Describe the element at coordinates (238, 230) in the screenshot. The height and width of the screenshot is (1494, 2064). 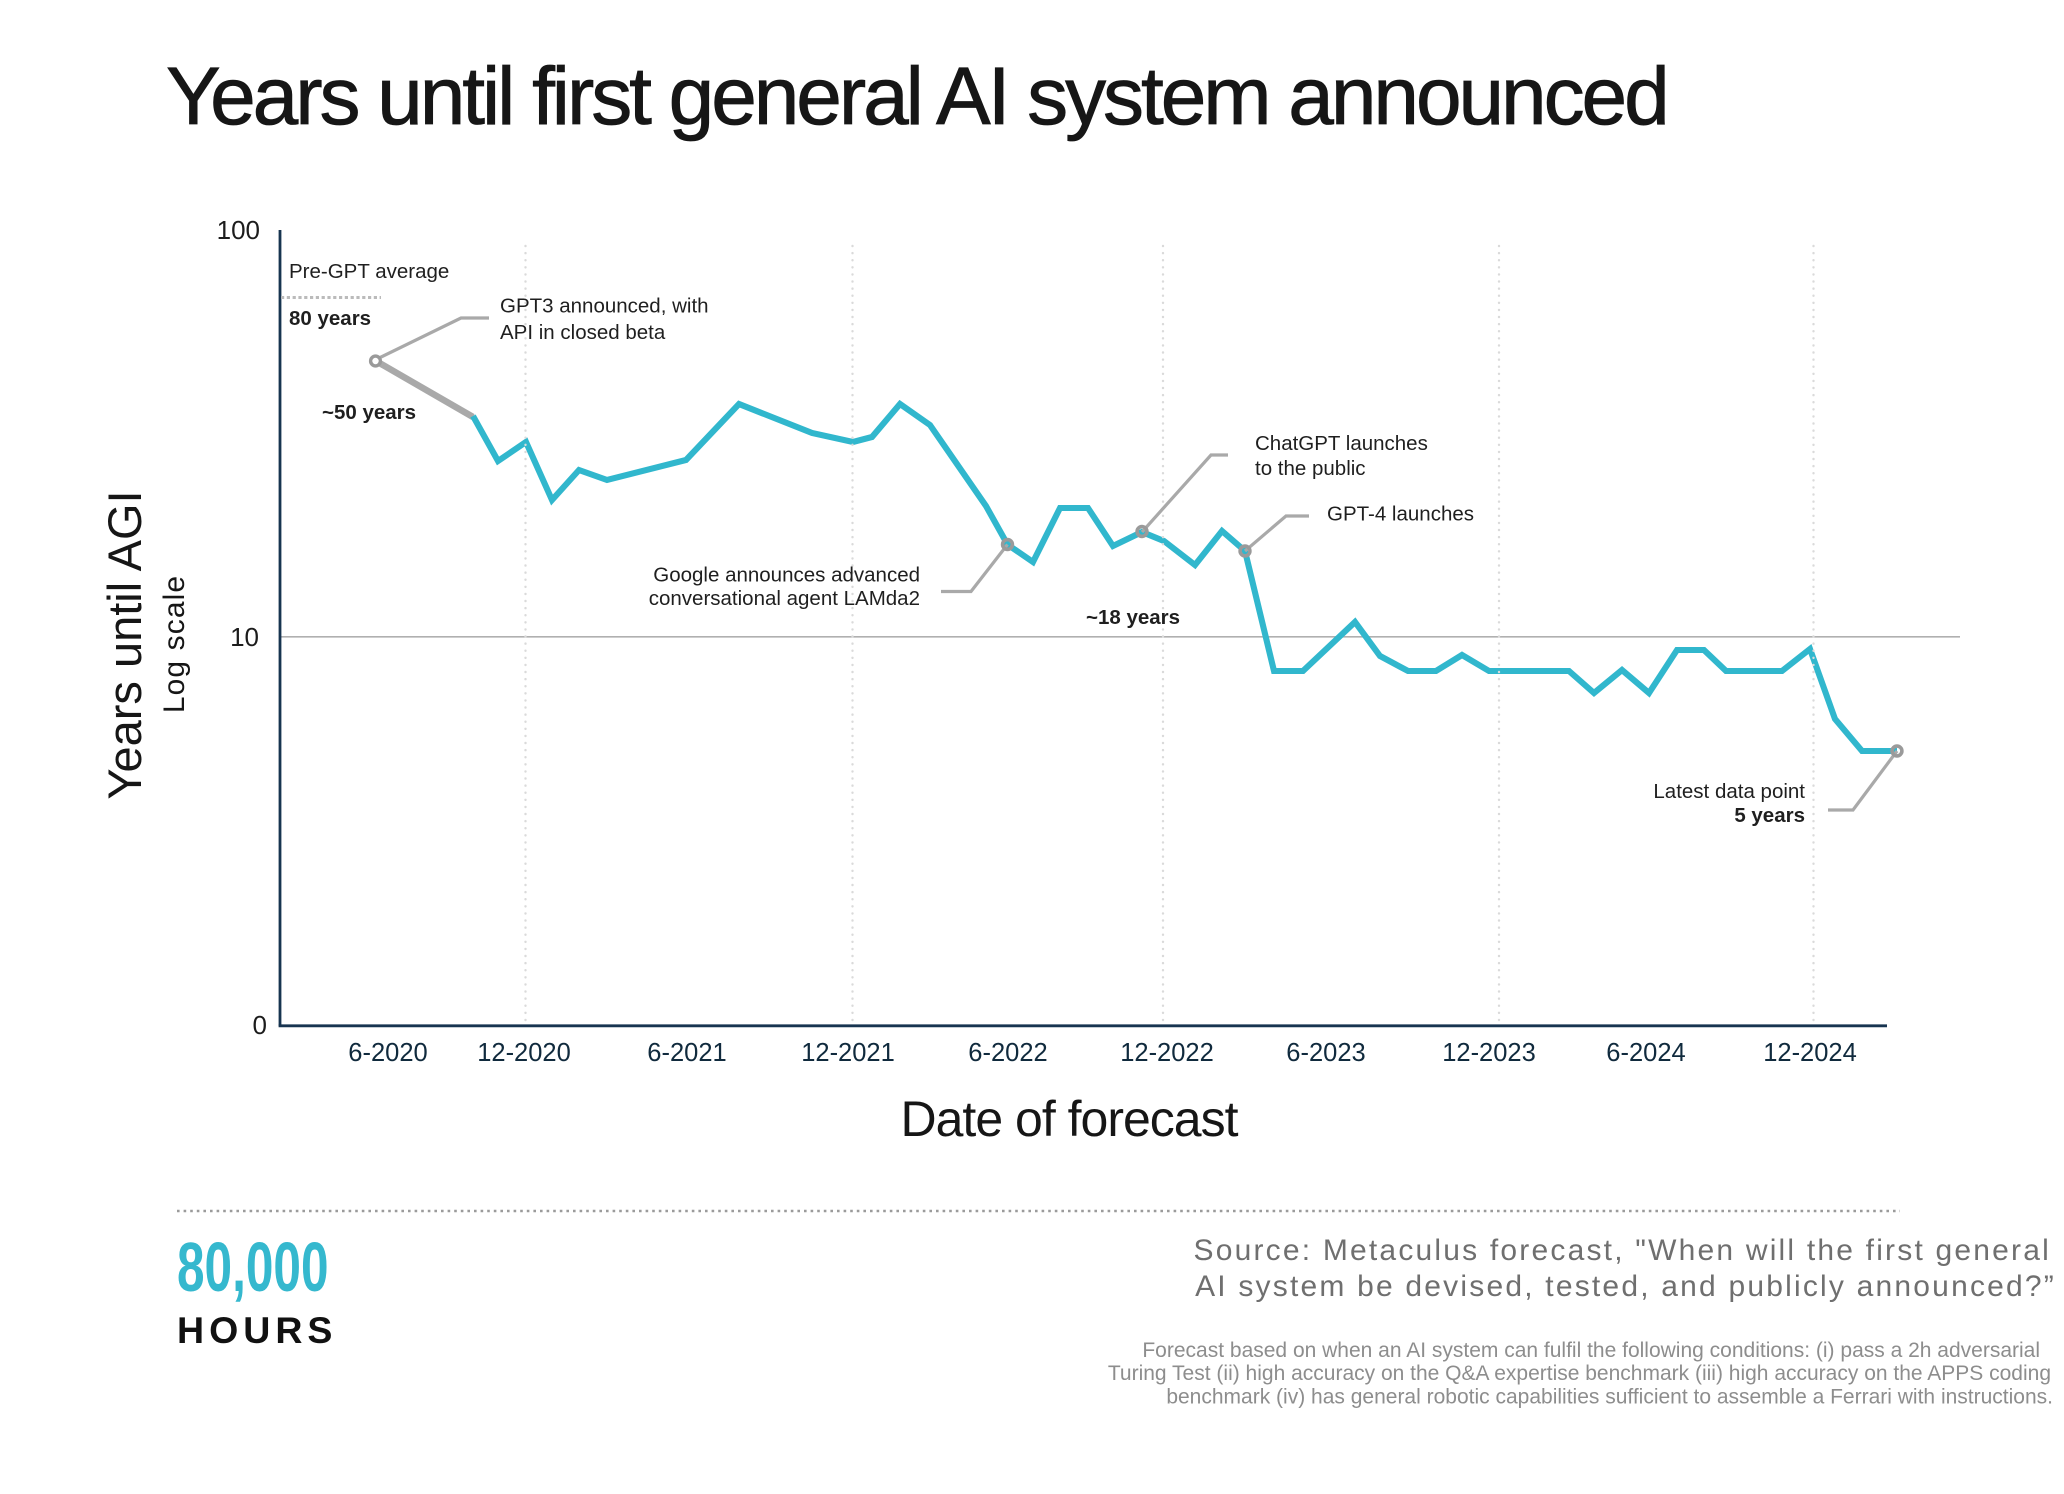
I see `svg-text: 100` at that location.